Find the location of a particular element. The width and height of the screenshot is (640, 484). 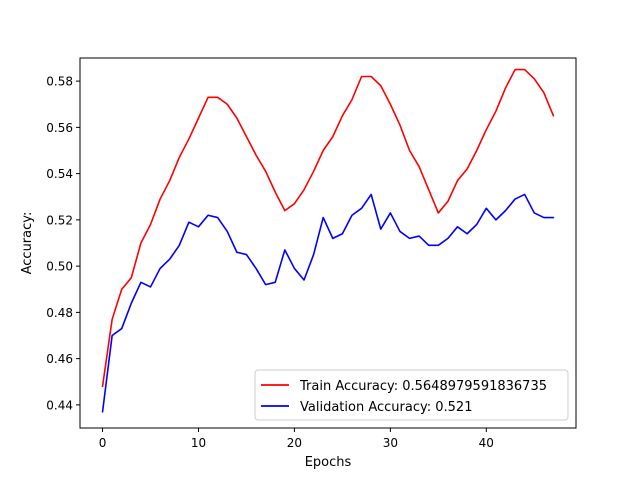

y-tick-label: 0.50 is located at coordinates (59, 267).